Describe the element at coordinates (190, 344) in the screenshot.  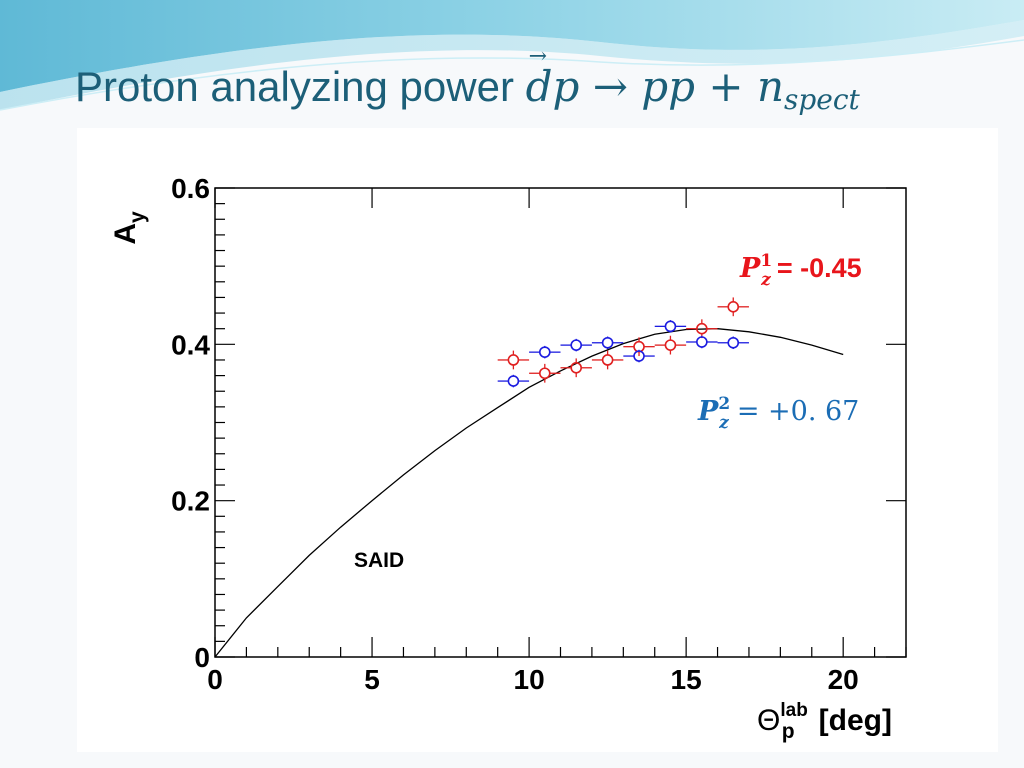
I see `y-tick-label: 0.4` at that location.